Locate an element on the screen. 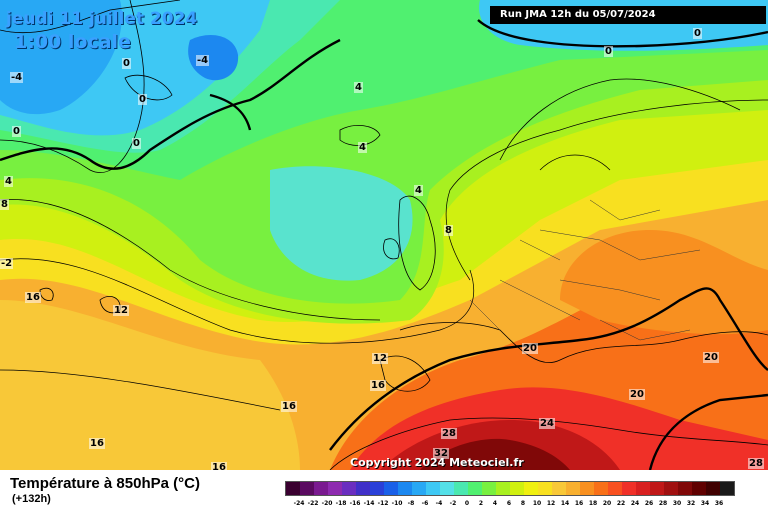 The height and width of the screenshot is (512, 768). product-title: Température à 850hPa (°C) is located at coordinates (105, 483).